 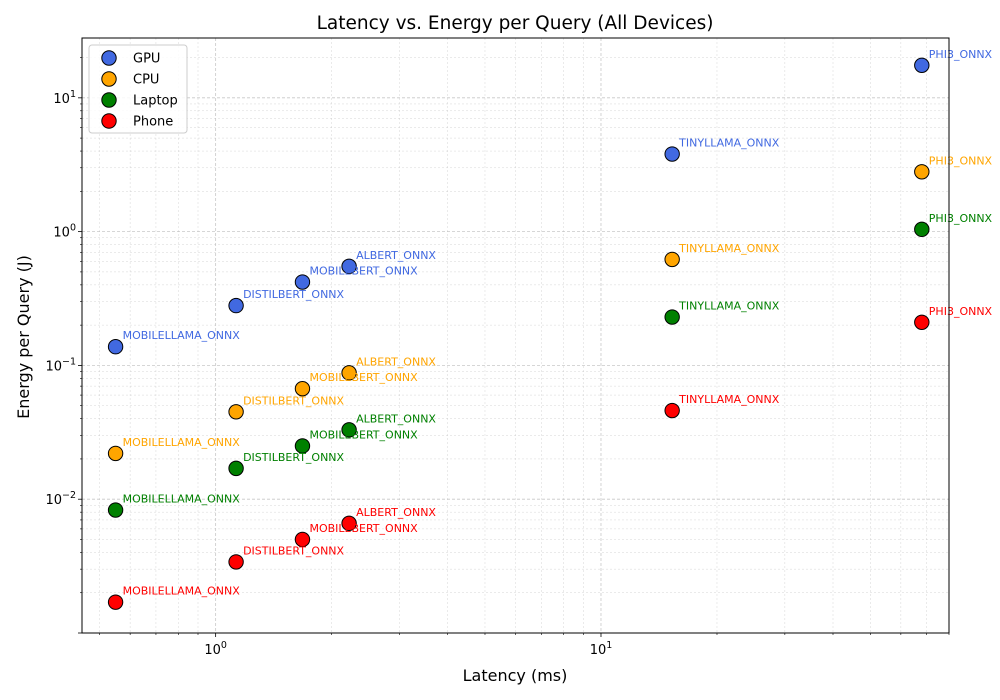 I want to click on legend: GPU CPU Laptop Phone, so click(x=138, y=89).